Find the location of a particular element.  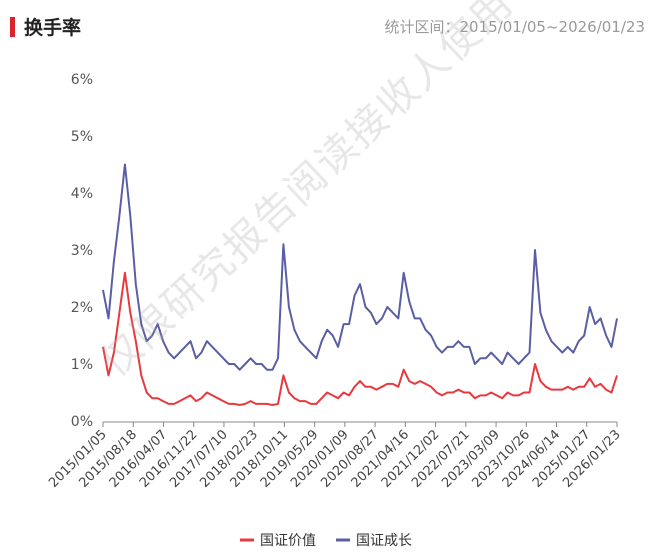

y-tick-label: 0% is located at coordinates (82, 422).